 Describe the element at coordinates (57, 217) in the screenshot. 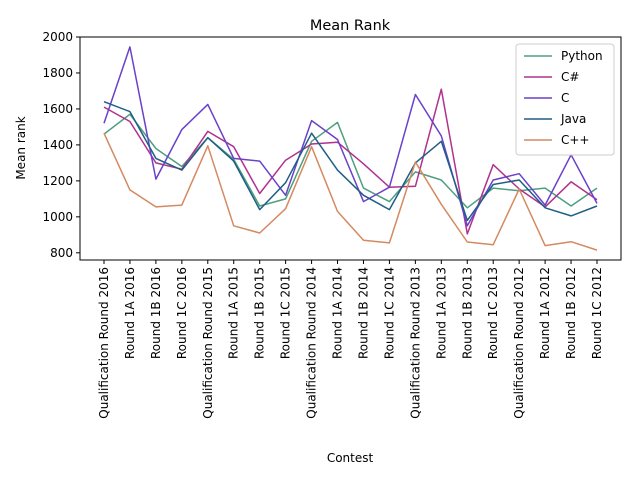

I see `y-tick-label: 1000` at that location.